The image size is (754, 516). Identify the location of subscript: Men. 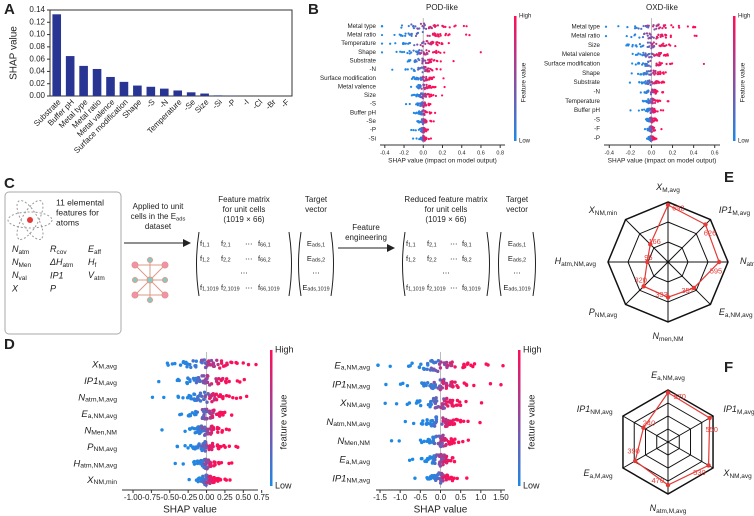
(25, 265).